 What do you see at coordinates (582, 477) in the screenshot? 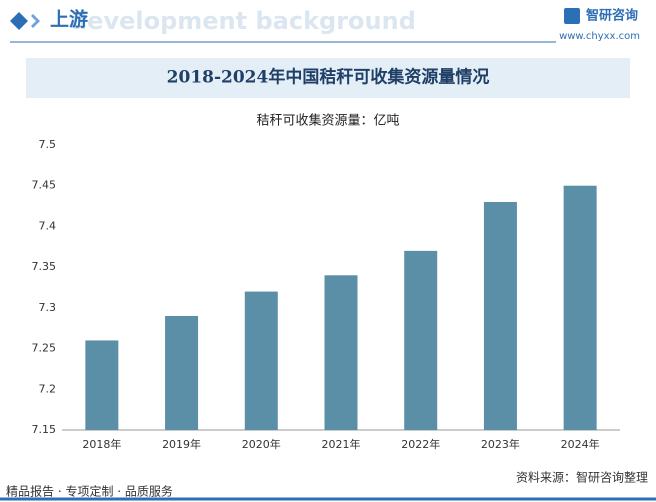
I see `footer-source: 资料来源：智研咨询整理` at bounding box center [582, 477].